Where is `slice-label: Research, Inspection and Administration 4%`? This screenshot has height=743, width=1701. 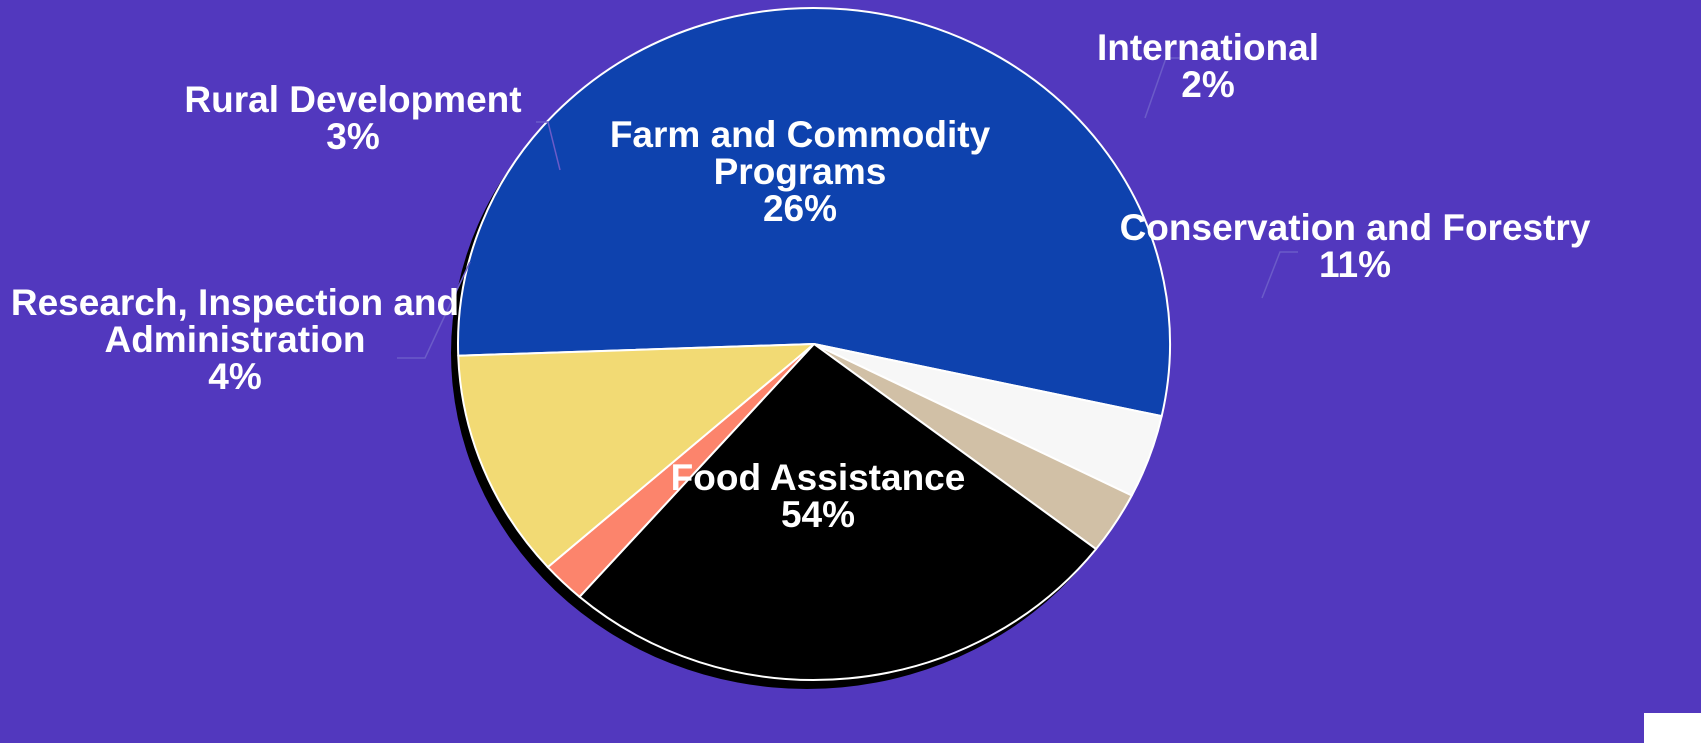
slice-label: Research, Inspection and Administration 4% is located at coordinates (235, 339).